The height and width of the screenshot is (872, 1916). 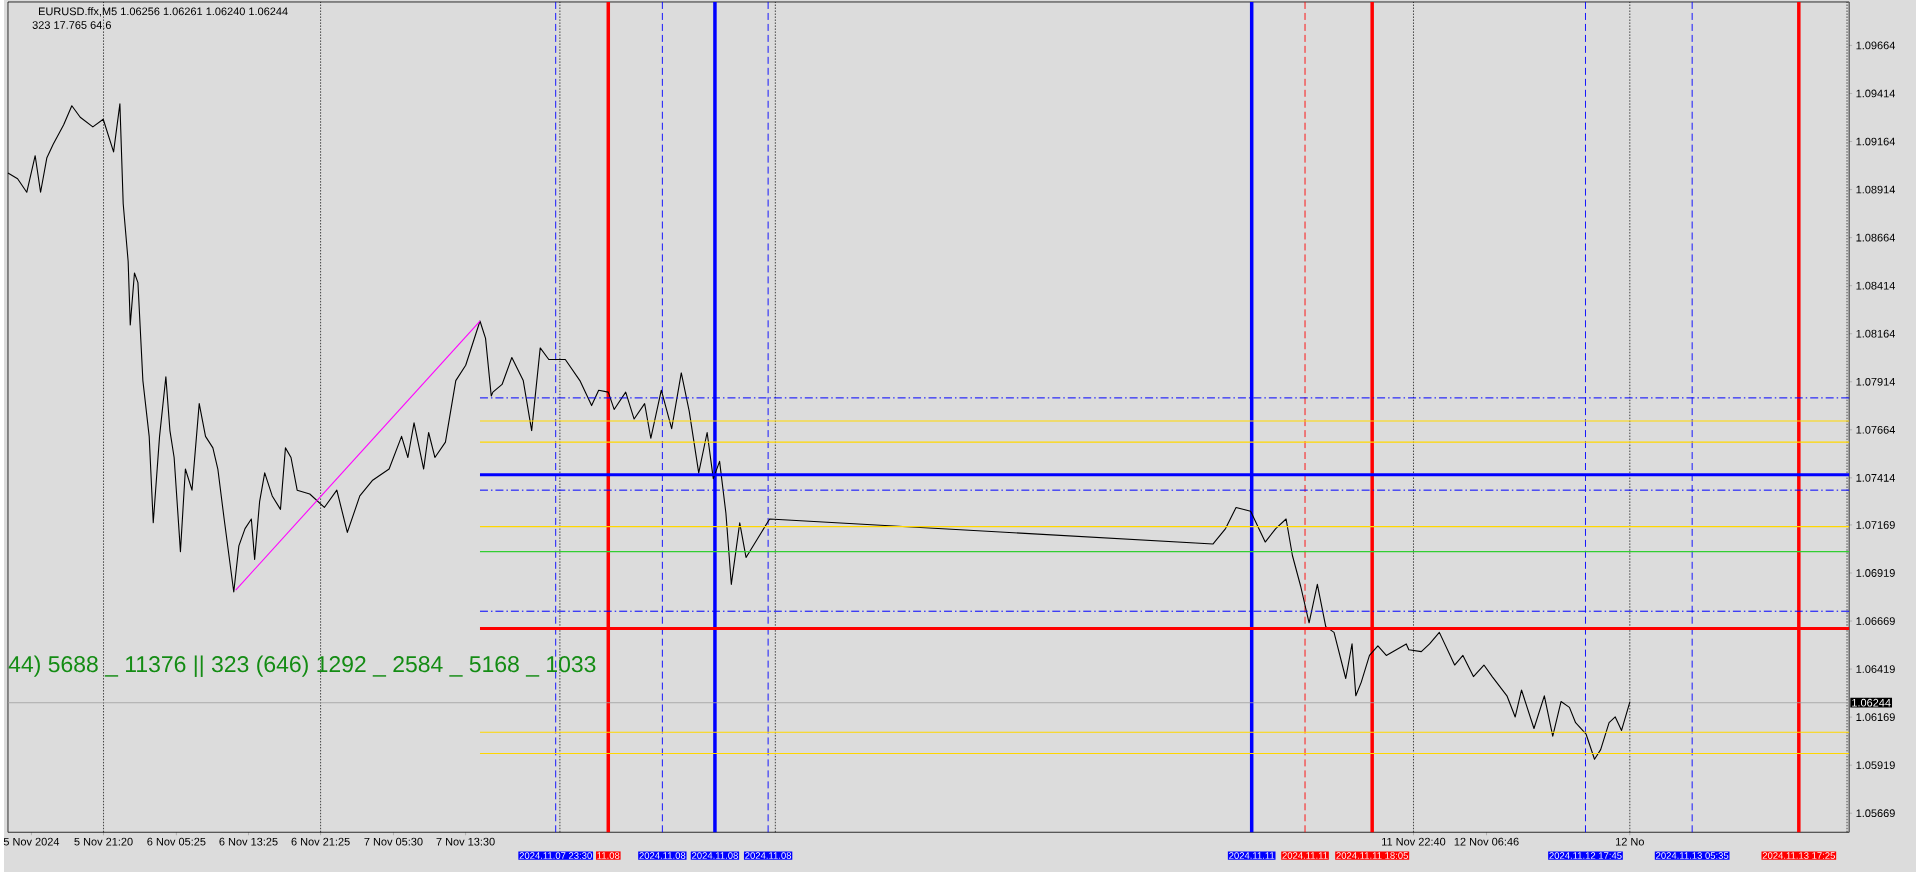 What do you see at coordinates (320, 841) in the screenshot?
I see `x-tick-label: 6 Nov 21:25` at bounding box center [320, 841].